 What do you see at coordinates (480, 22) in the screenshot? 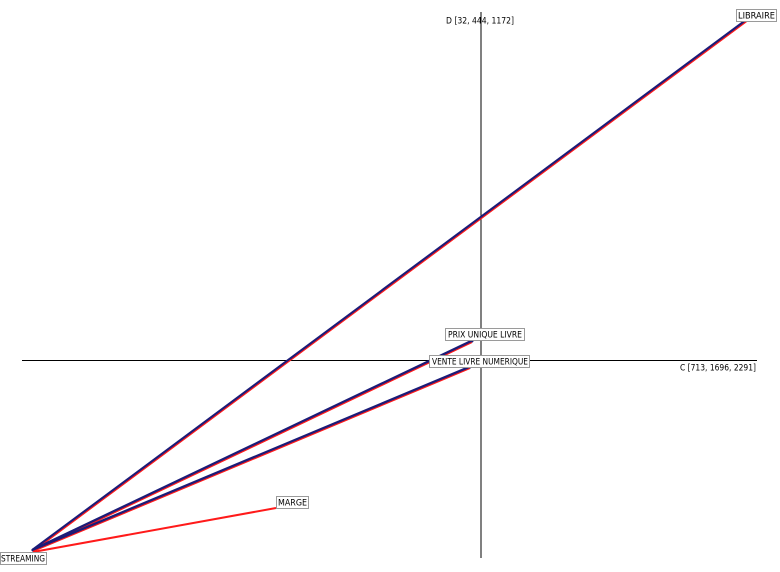
I see `axis-label: D [32, 444, 1172]` at bounding box center [480, 22].